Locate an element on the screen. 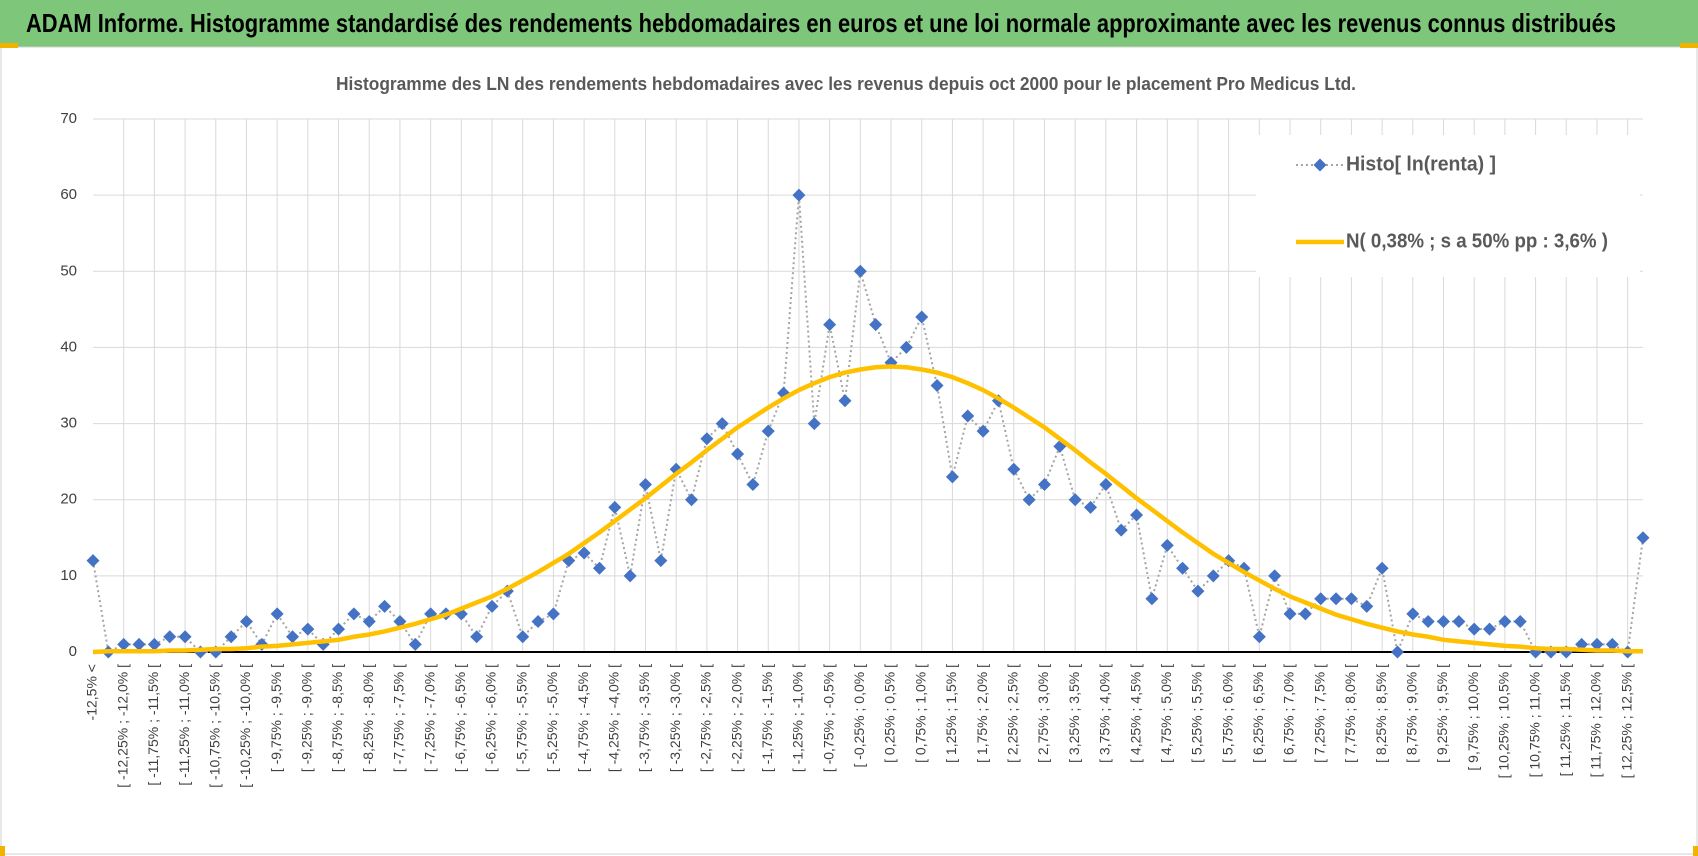 This screenshot has height=856, width=1698. x-tick-label: [ -7,75% ; -7,5% [ is located at coordinates (399, 718).